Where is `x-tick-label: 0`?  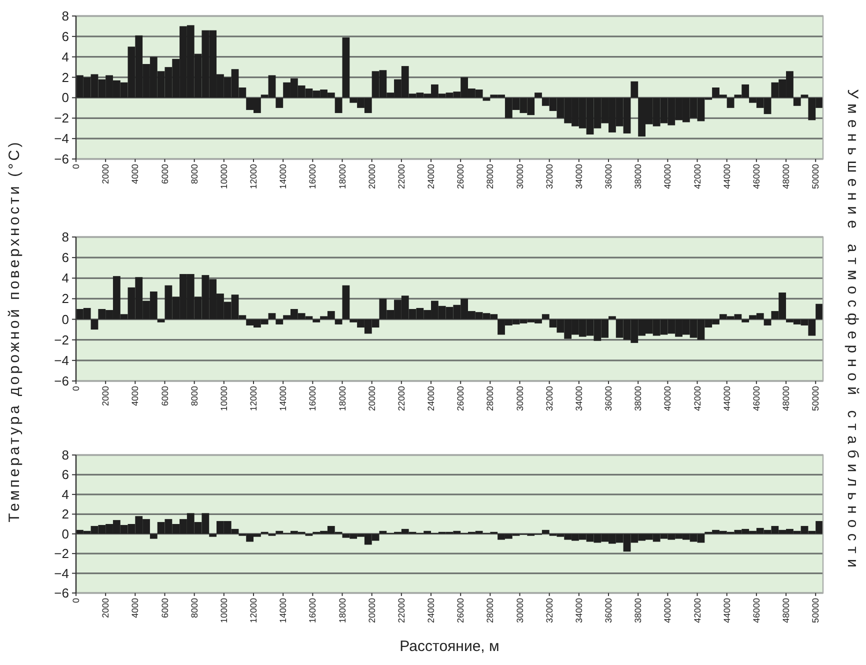 x-tick-label: 0 is located at coordinates (76, 389).